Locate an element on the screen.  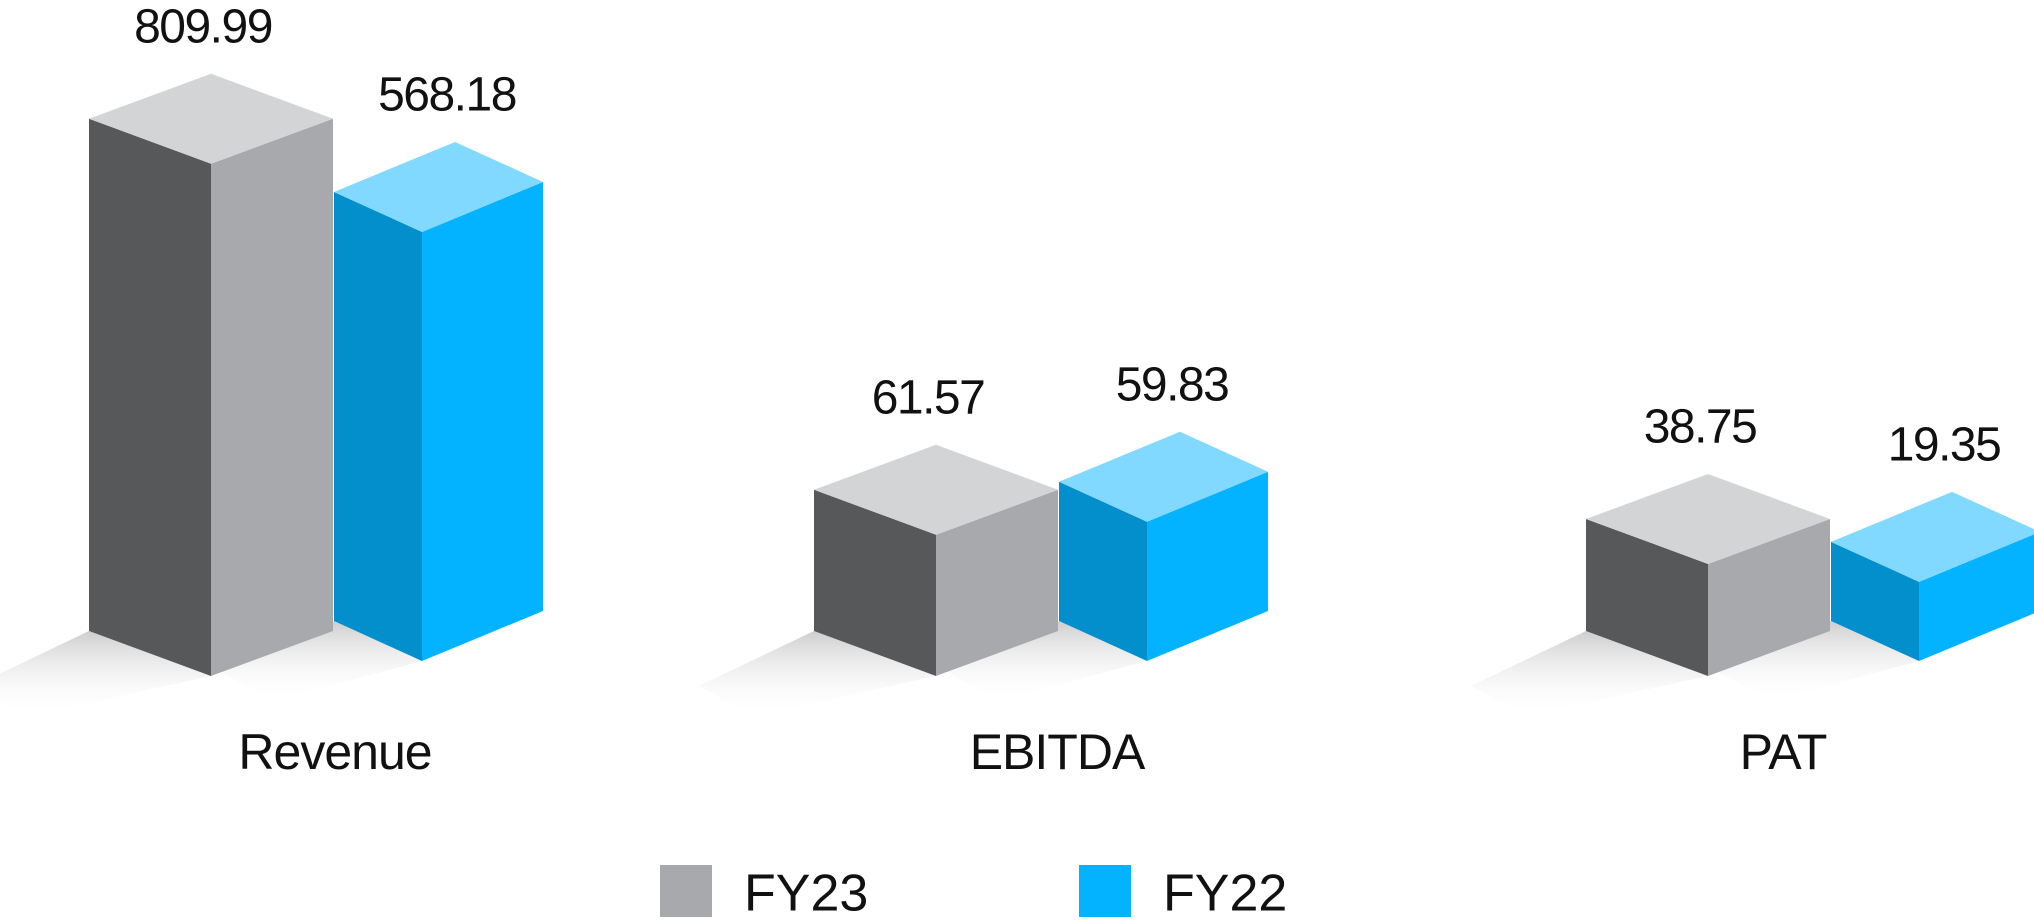
legend-label: FY23 is located at coordinates (806, 893).